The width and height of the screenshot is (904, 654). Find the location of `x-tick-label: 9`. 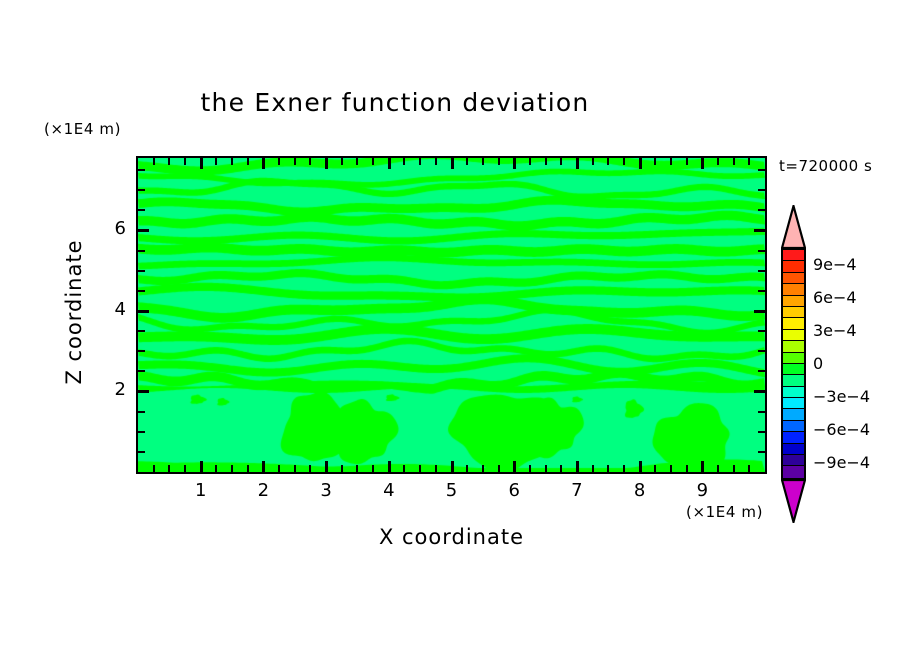

x-tick-label: 9 is located at coordinates (702, 490).